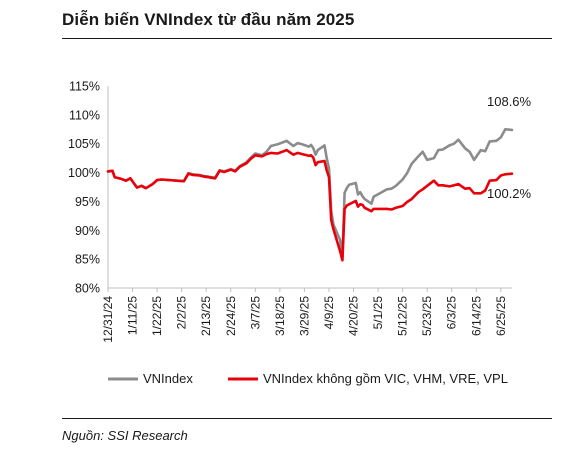 The width and height of the screenshot is (565, 454). Describe the element at coordinates (509, 193) in the screenshot. I see `end-label-vnindex-ex: 100.2%` at that location.